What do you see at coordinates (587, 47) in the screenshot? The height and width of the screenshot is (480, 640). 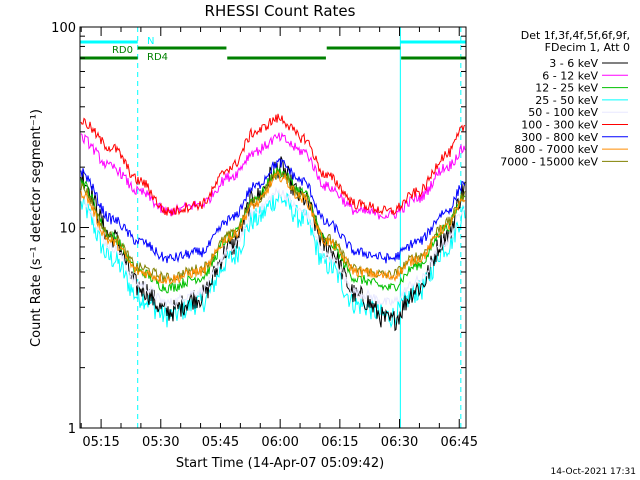 I see `legend-header-line-2: FDecim 1, Att 0` at bounding box center [587, 47].